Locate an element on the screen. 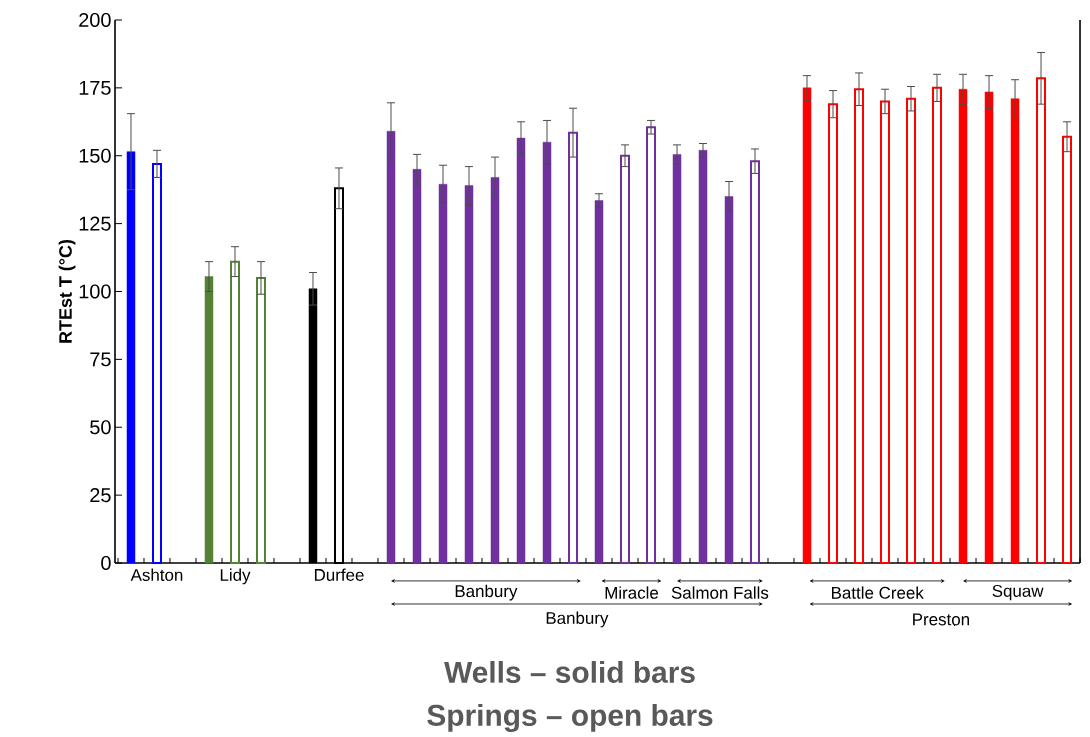  y-tick-label: 50 is located at coordinates (100, 427).